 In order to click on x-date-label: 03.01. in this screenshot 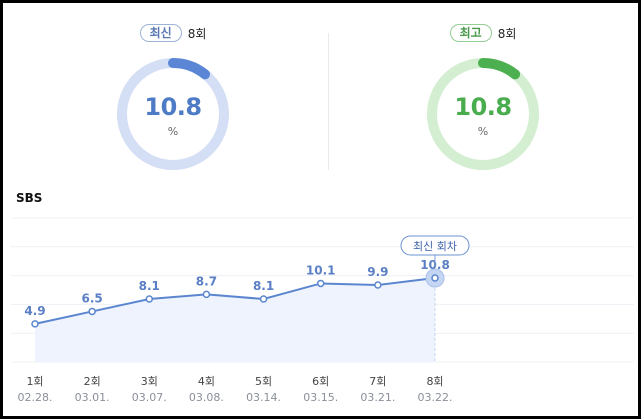, I will do `click(92, 397)`.